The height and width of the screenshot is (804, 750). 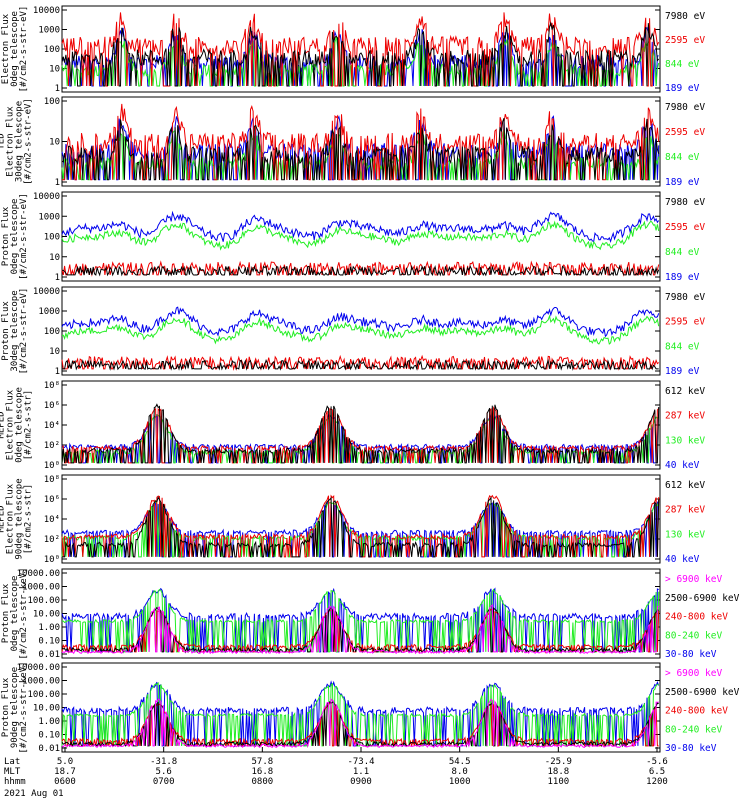 What do you see at coordinates (685, 510) in the screenshot?
I see `legend-entry: 287 keV` at bounding box center [685, 510].